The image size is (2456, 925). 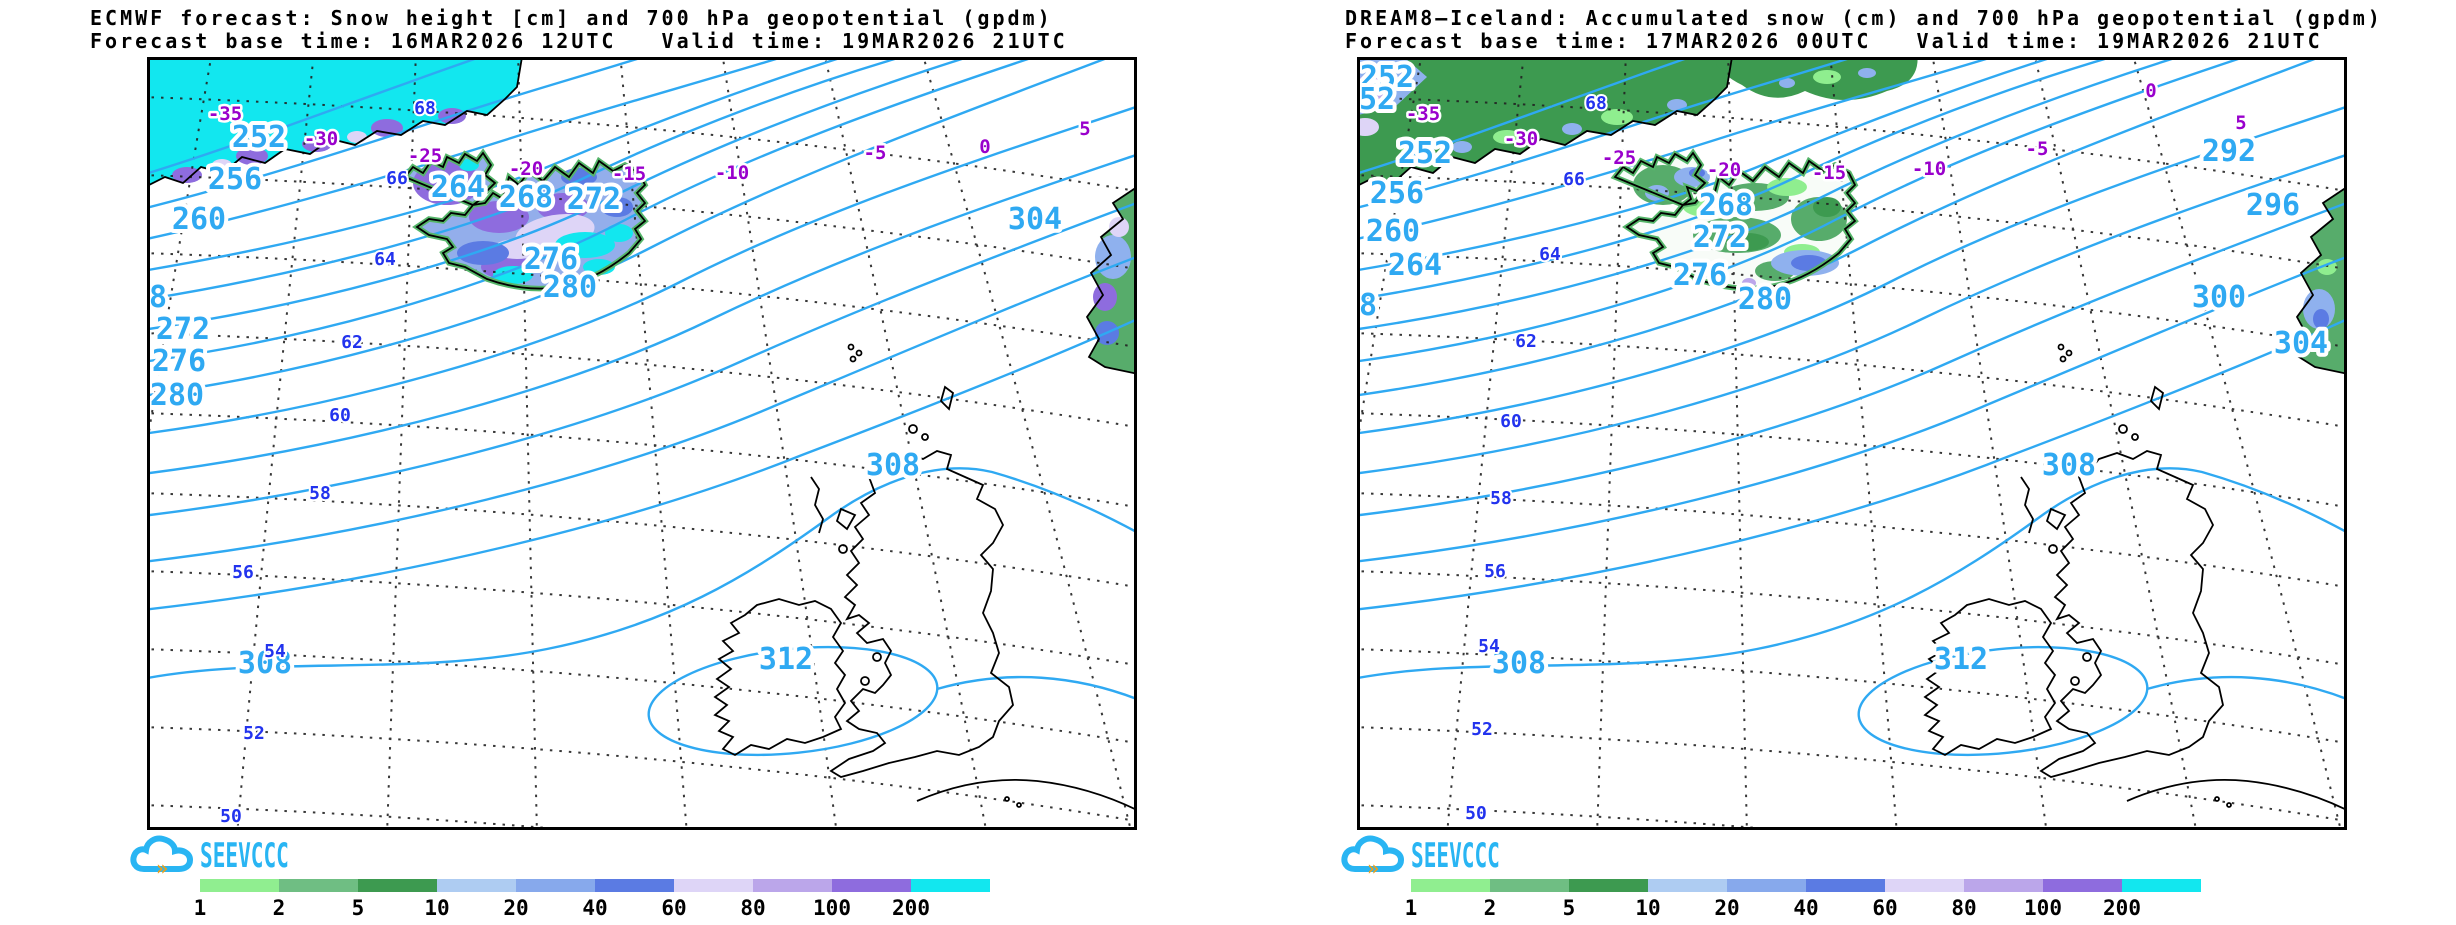 What do you see at coordinates (1455, 856) in the screenshot?
I see `logo-text: SEEVCCC` at bounding box center [1455, 856].